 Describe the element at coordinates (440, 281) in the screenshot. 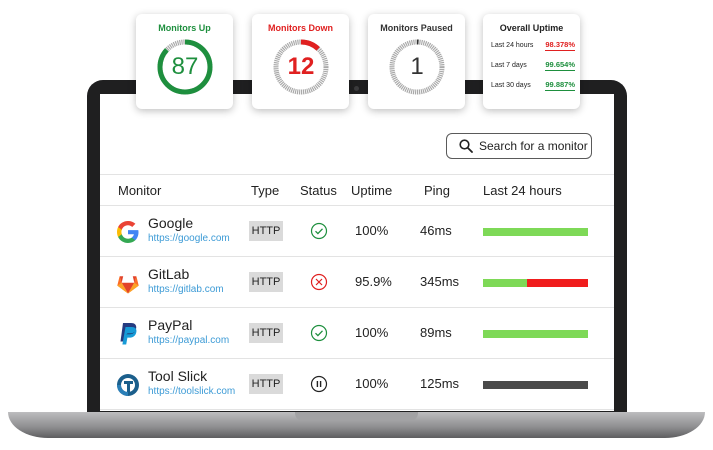

I see `ping-value: 345ms` at that location.